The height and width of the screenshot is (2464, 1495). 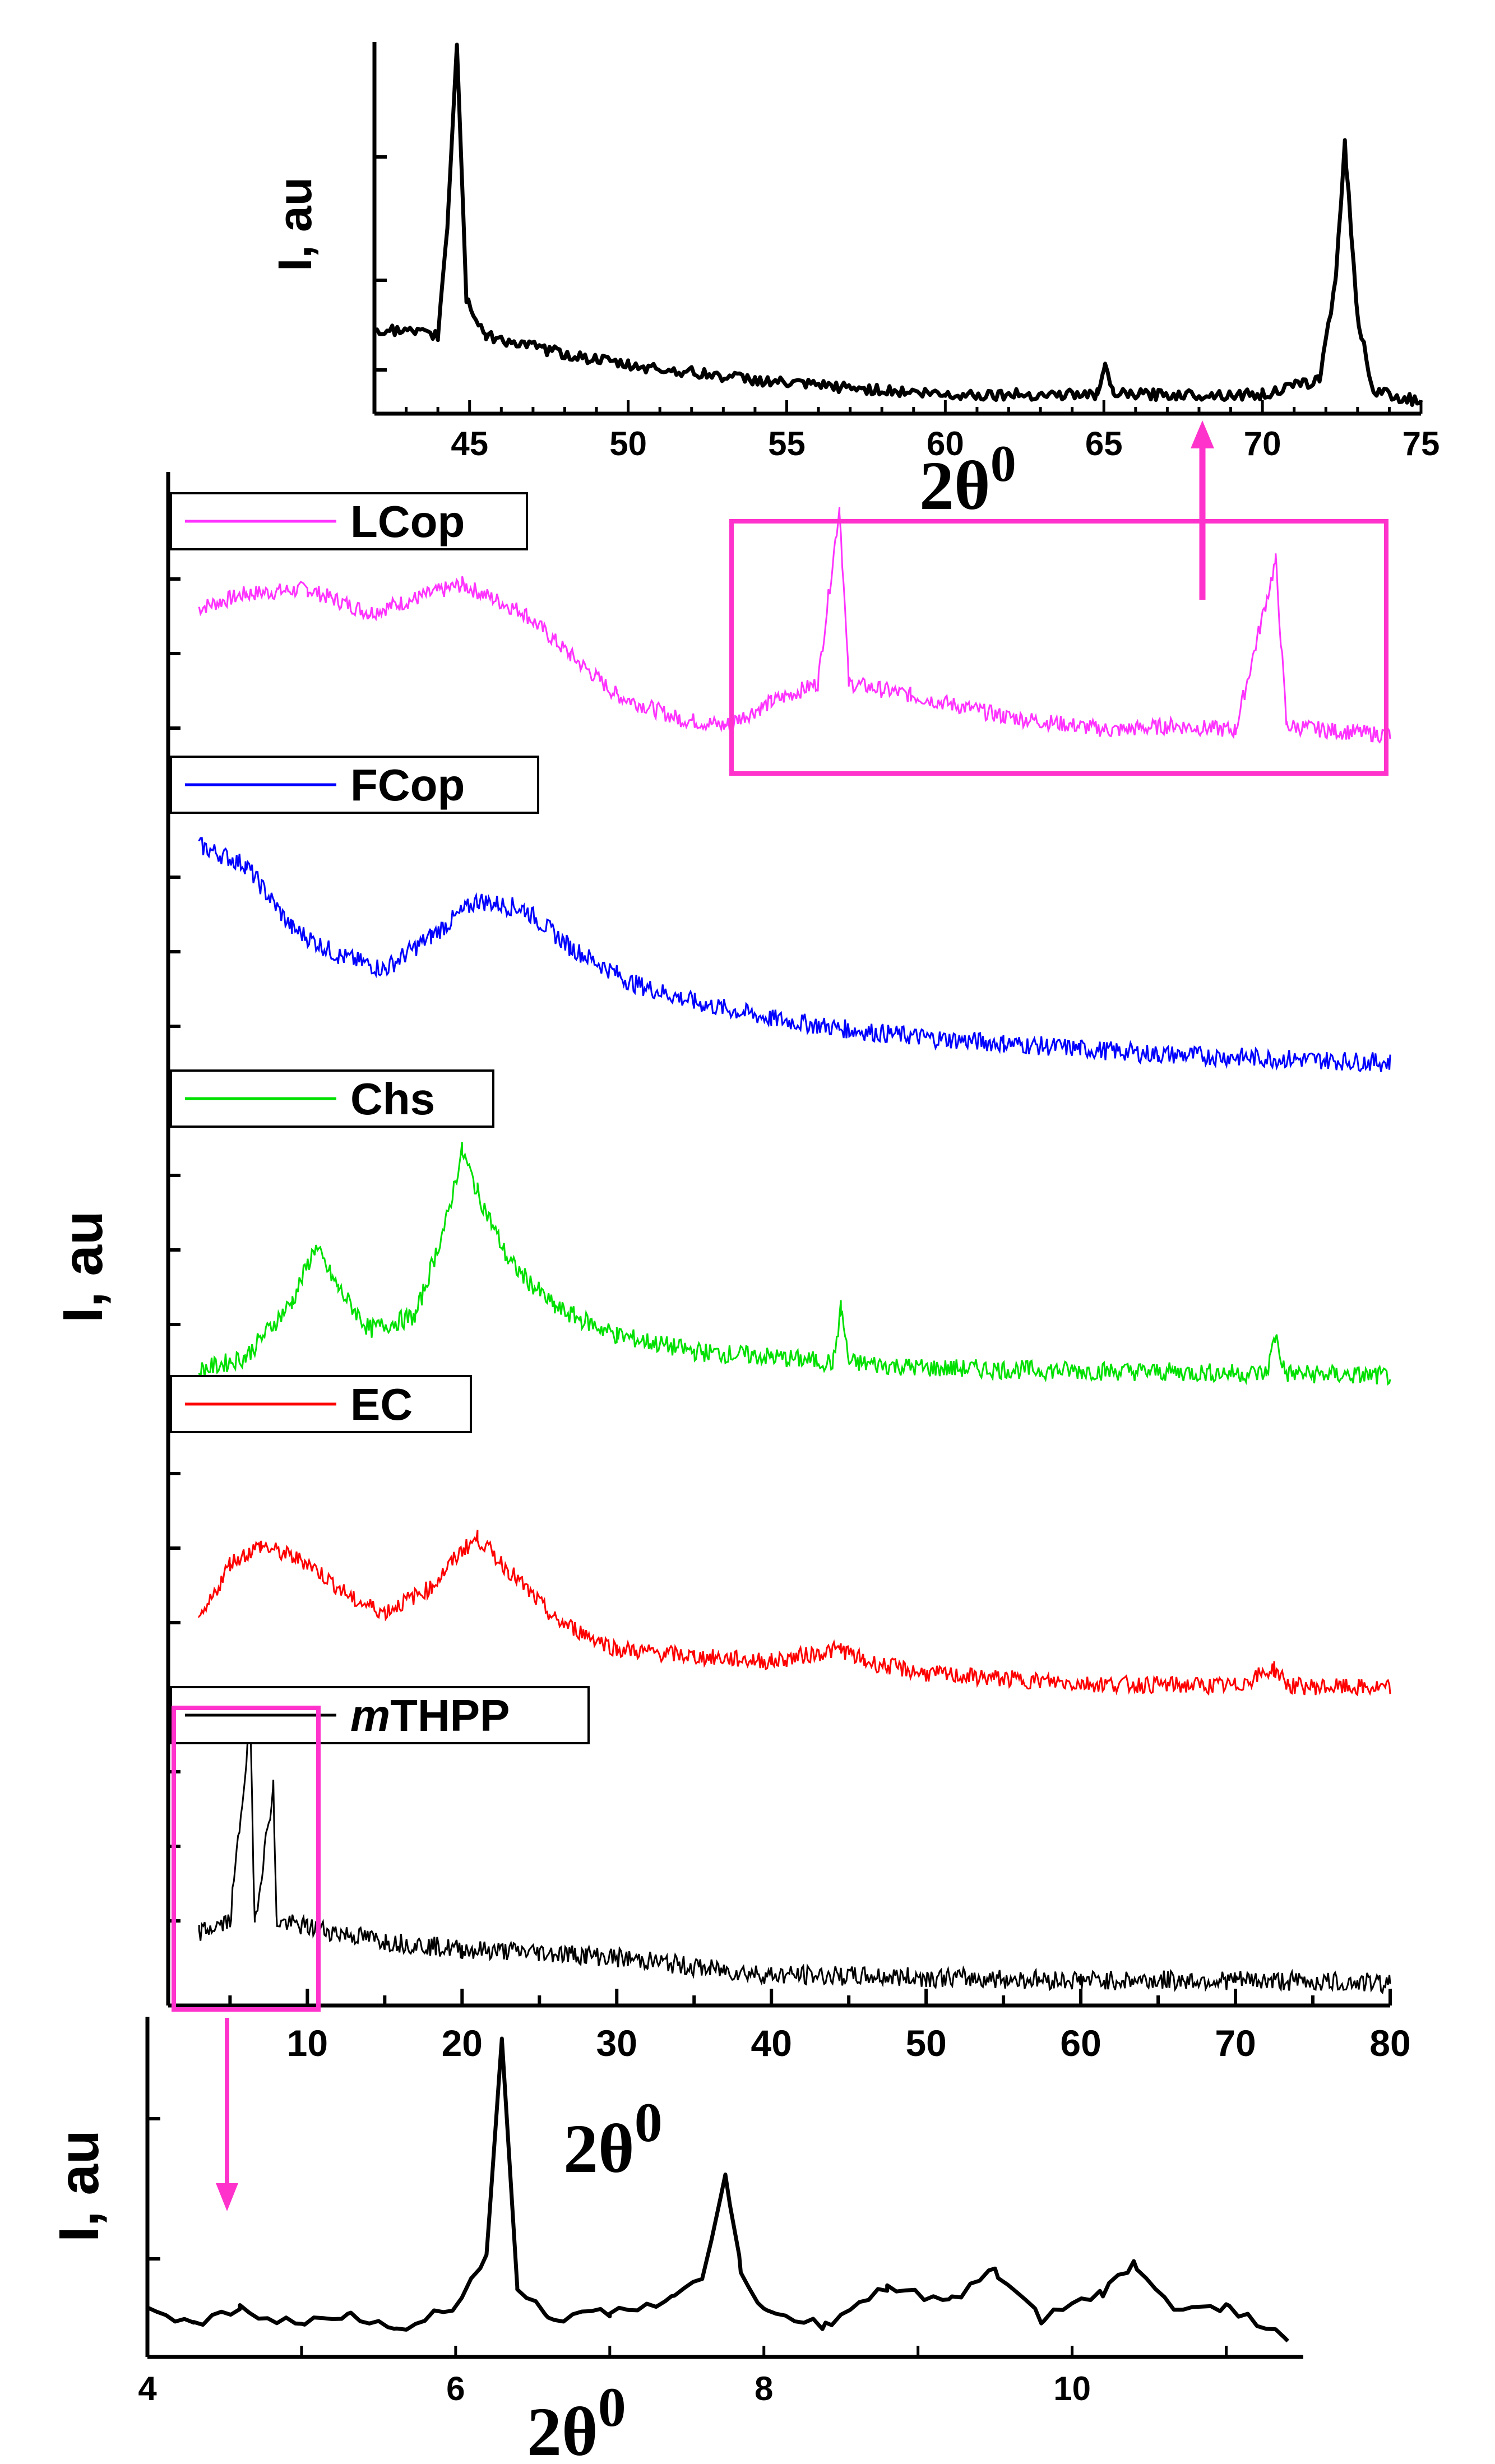 What do you see at coordinates (246, 1859) in the screenshot?
I see `zoom-box-left` at bounding box center [246, 1859].